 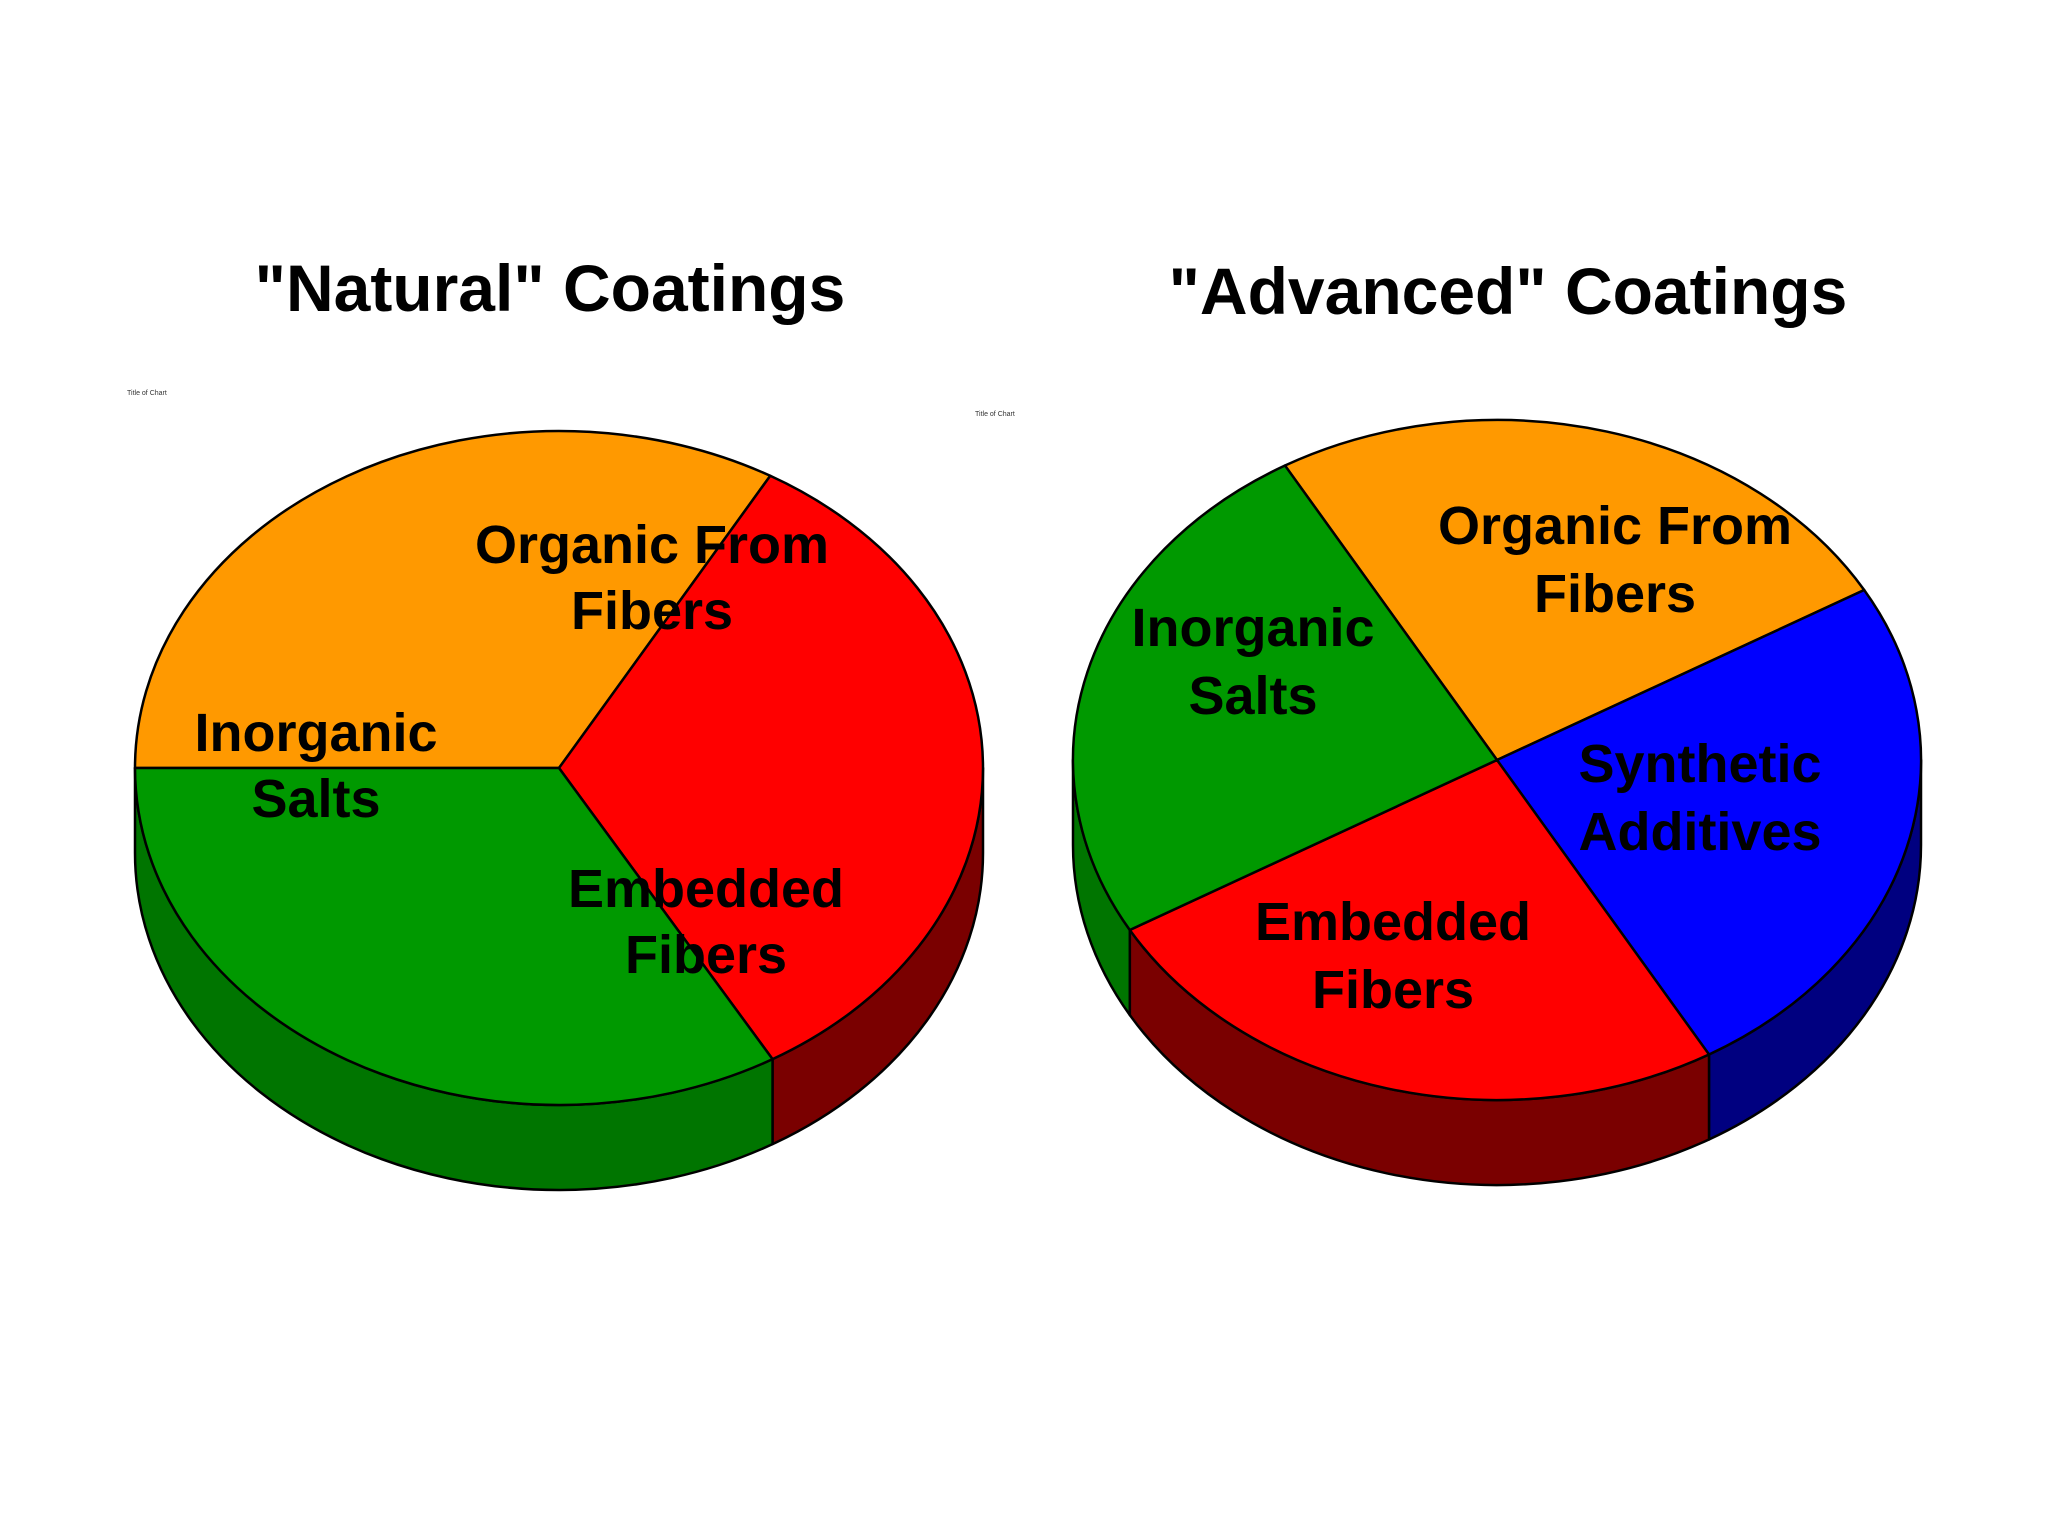 I want to click on natural-chart-mini-title: Title of Chart, so click(x=147, y=393).